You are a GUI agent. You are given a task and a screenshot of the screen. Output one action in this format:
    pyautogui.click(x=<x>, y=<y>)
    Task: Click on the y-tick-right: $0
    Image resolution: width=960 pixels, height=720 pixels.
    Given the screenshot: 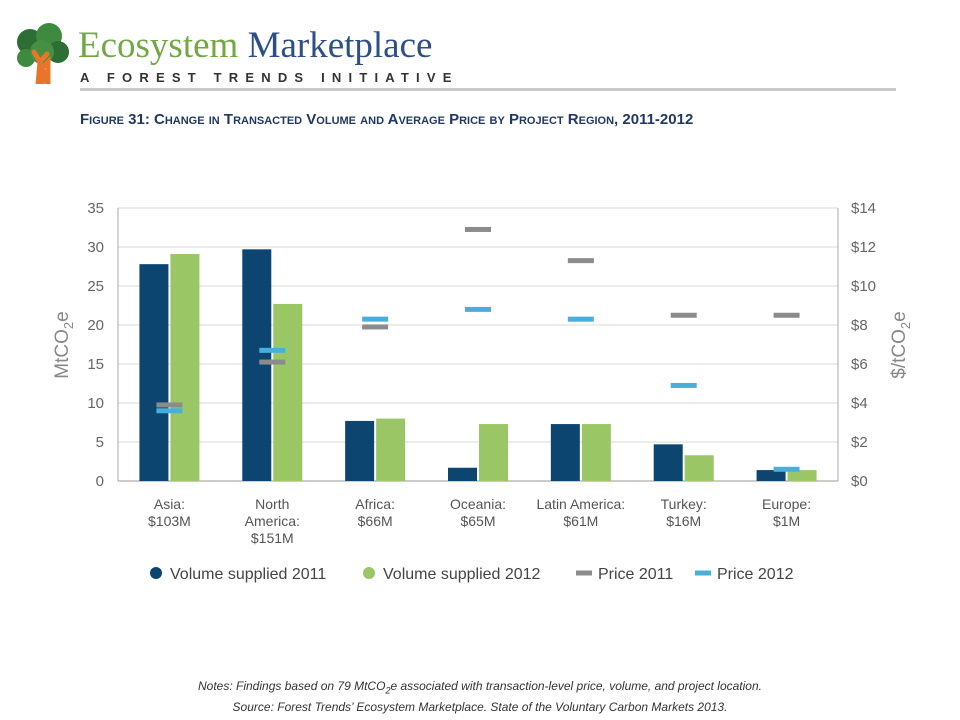 What is the action you would take?
    pyautogui.click(x=859, y=481)
    